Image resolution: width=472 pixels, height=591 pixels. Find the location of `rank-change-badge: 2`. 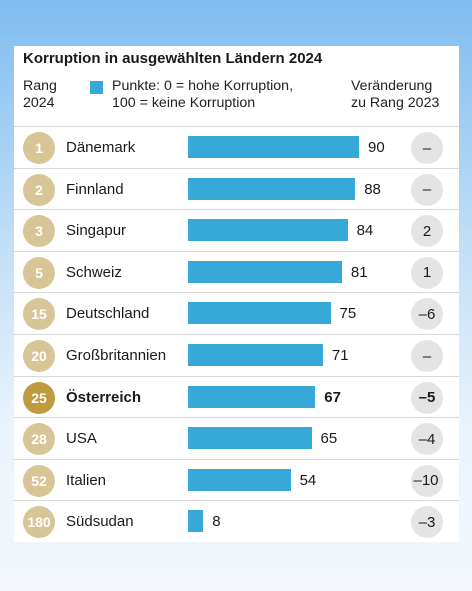

rank-change-badge: 2 is located at coordinates (427, 231).